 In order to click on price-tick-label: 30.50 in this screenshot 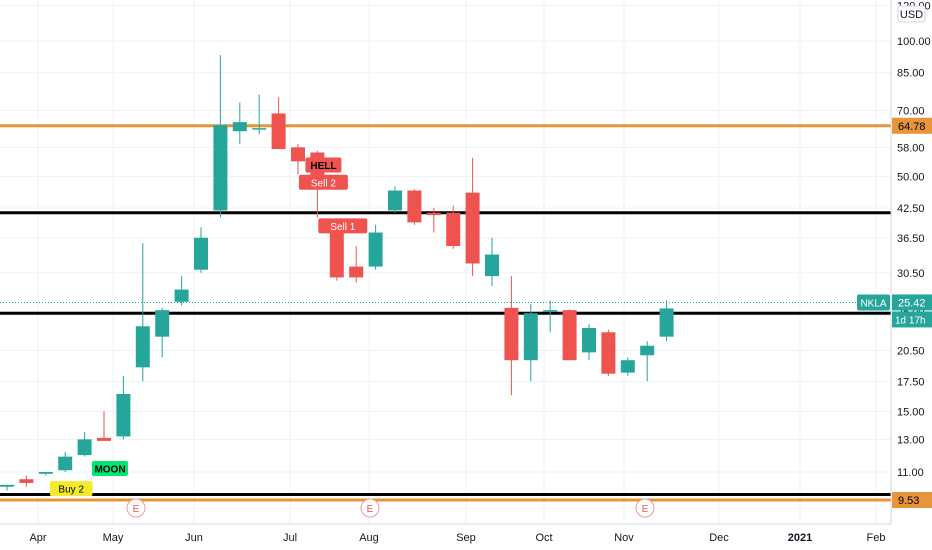, I will do `click(911, 274)`.